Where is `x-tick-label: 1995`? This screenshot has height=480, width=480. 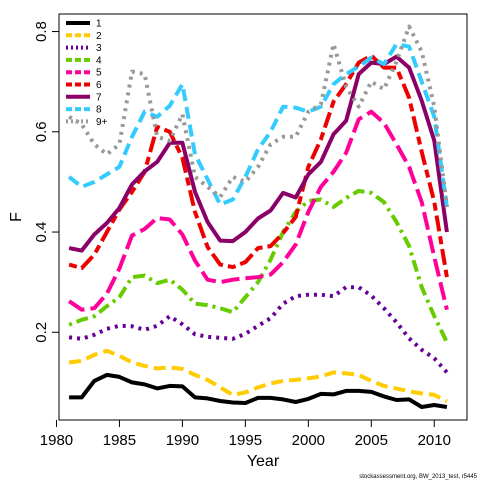 x-tick-label: 1995 is located at coordinates (245, 440).